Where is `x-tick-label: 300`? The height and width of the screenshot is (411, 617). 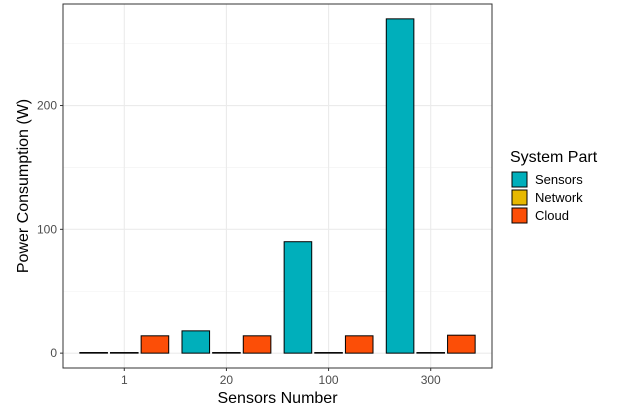 x-tick-label: 300 is located at coordinates (431, 380).